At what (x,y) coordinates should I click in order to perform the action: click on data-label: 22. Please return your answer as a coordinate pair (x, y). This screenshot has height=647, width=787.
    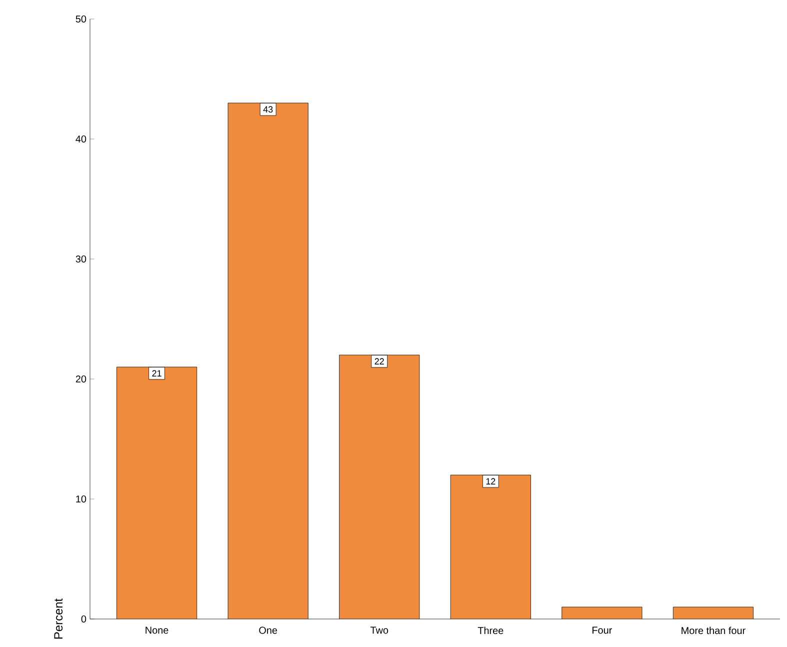
    Looking at the image, I should click on (379, 361).